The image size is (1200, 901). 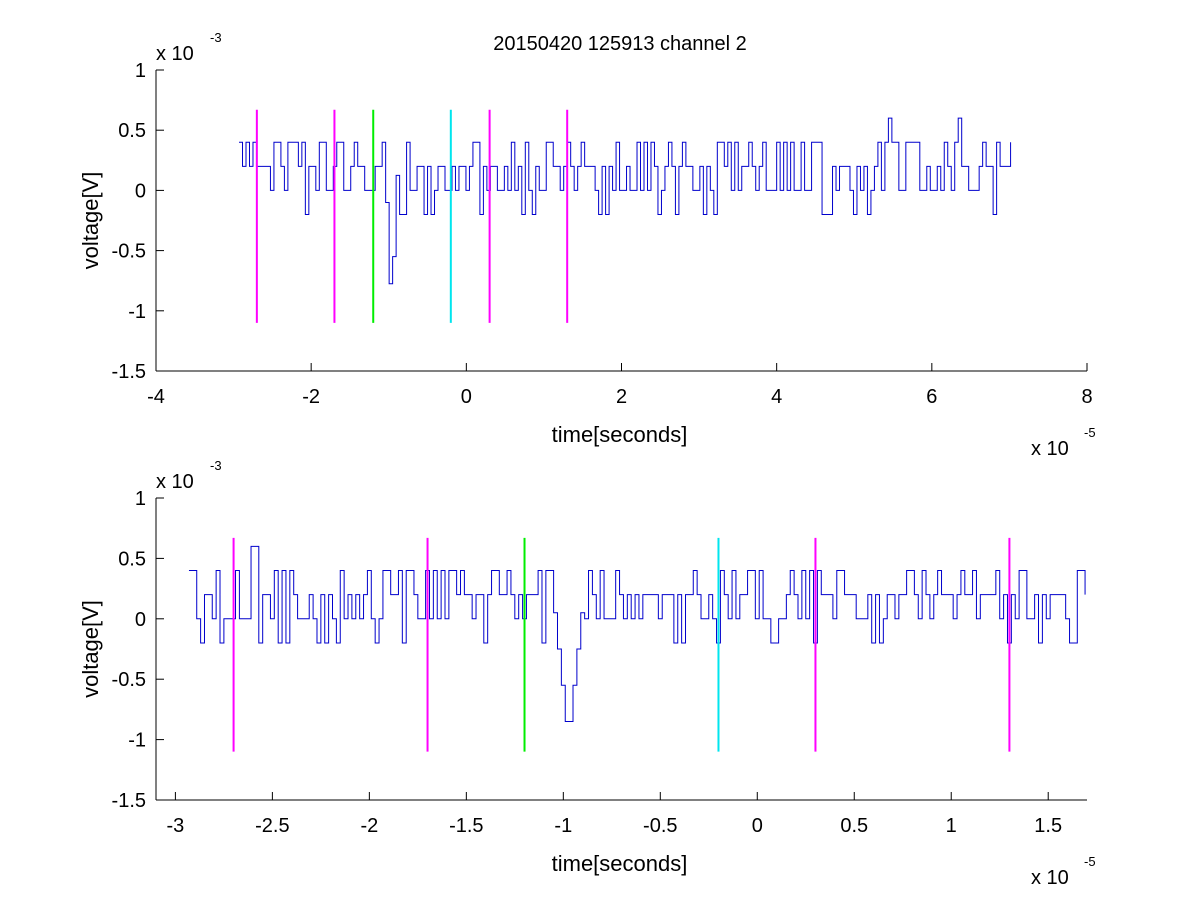 I want to click on x-tick-label: 4, so click(x=776, y=397).